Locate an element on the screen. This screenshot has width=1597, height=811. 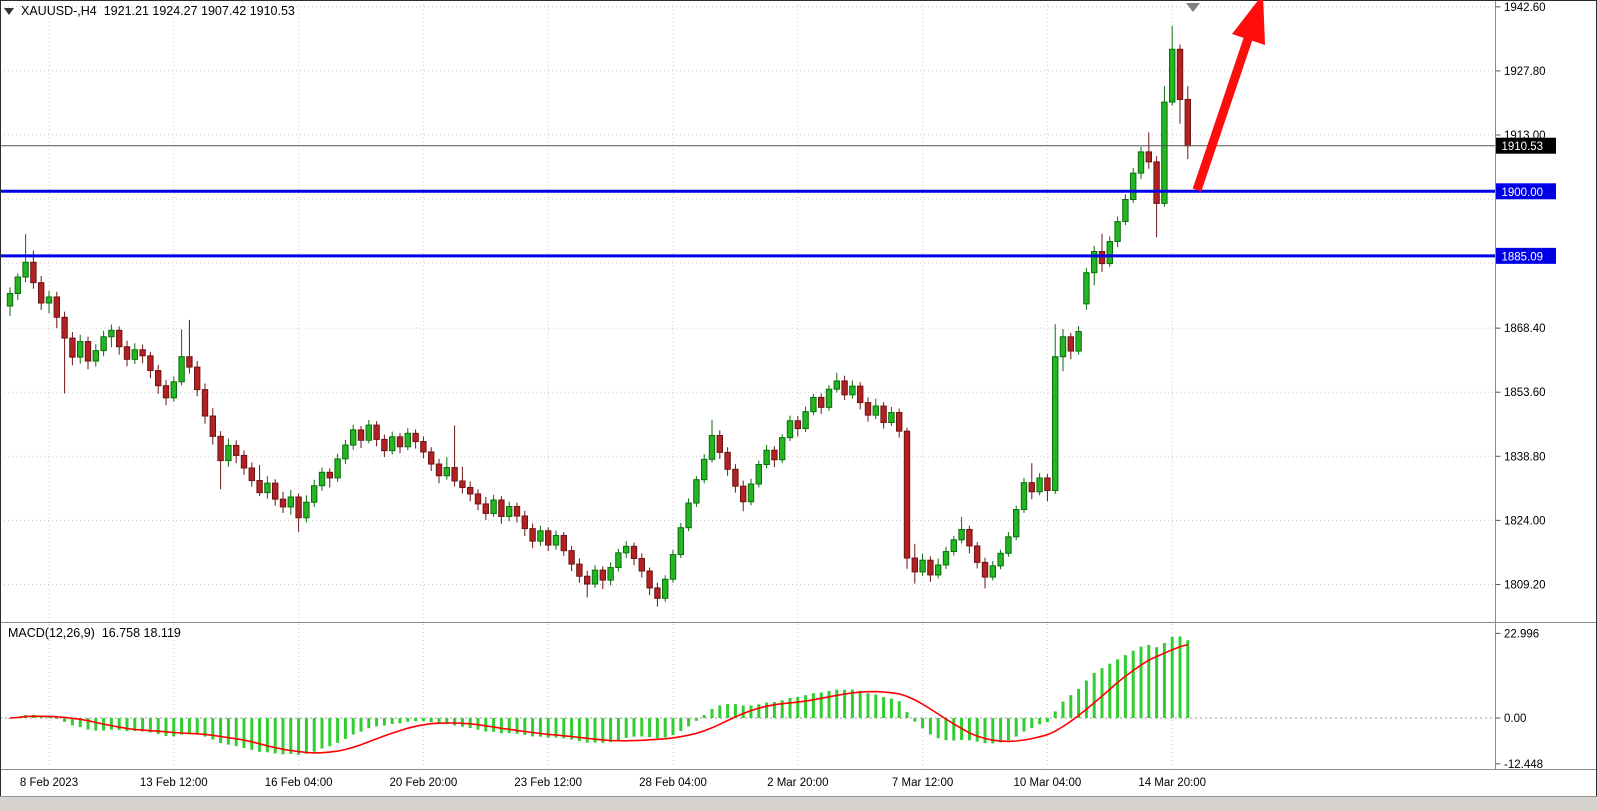
up-arrow-annotation is located at coordinates (1228, 96).